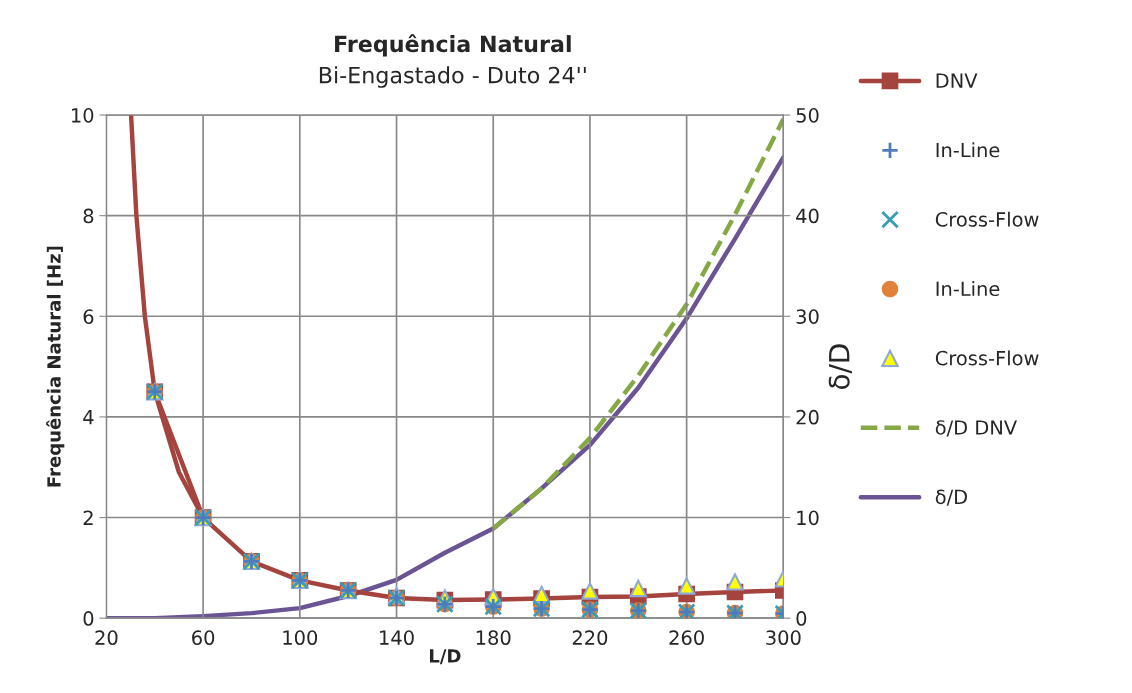 The width and height of the screenshot is (1132, 693). I want to click on legend-label: δ/D, so click(951, 497).